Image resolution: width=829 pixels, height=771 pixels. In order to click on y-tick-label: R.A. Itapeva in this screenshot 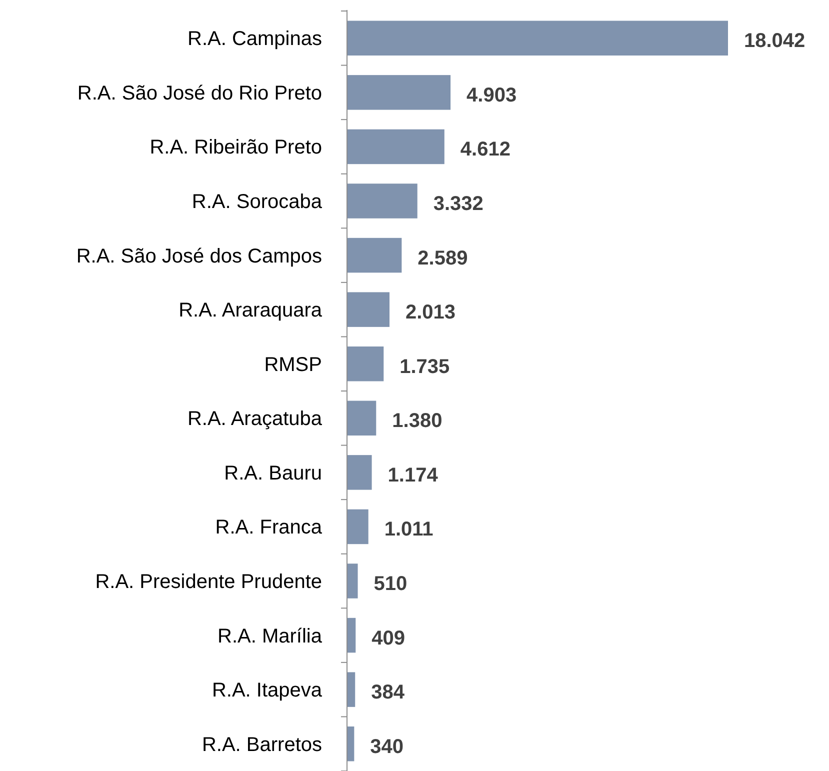, I will do `click(267, 691)`.